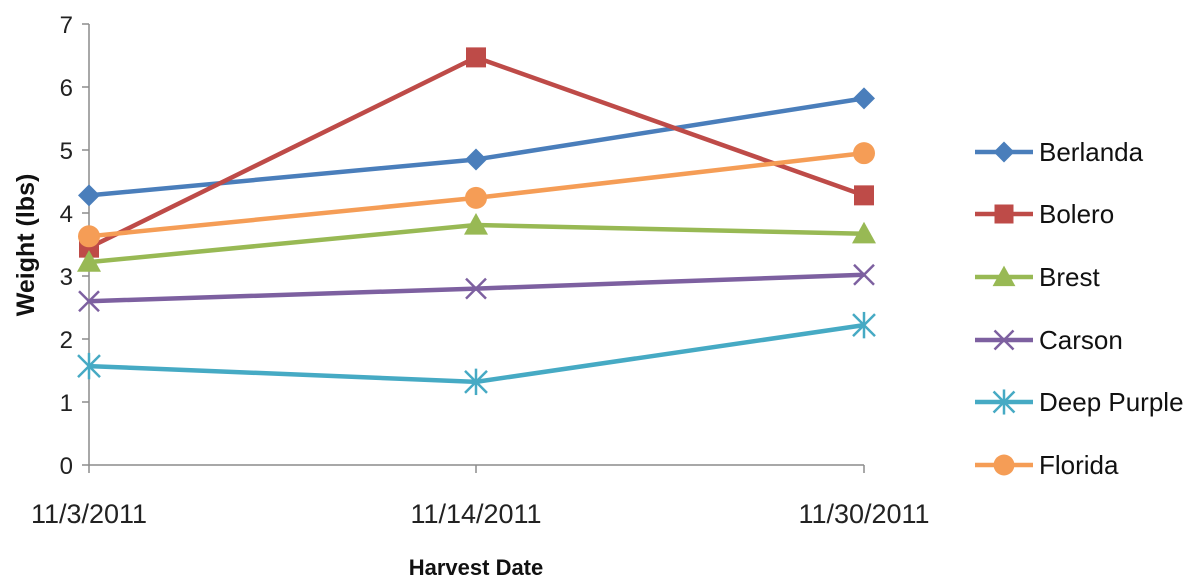  Describe the element at coordinates (66, 403) in the screenshot. I see `y-tick-label: 1` at that location.